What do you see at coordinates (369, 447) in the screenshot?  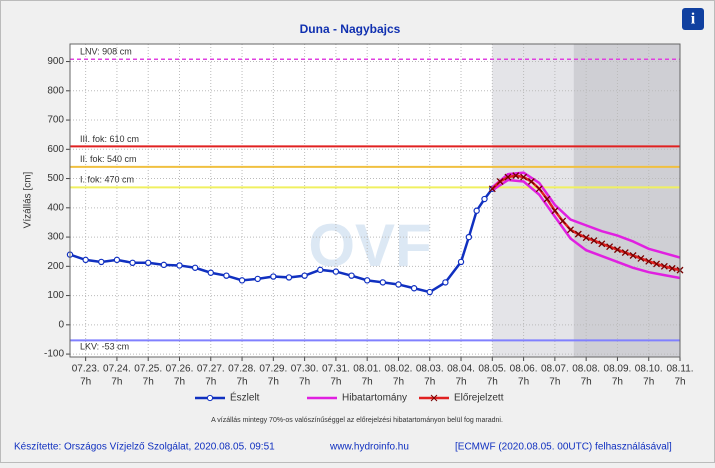 I see `footer-site: www.hydroinfo.hu` at bounding box center [369, 447].